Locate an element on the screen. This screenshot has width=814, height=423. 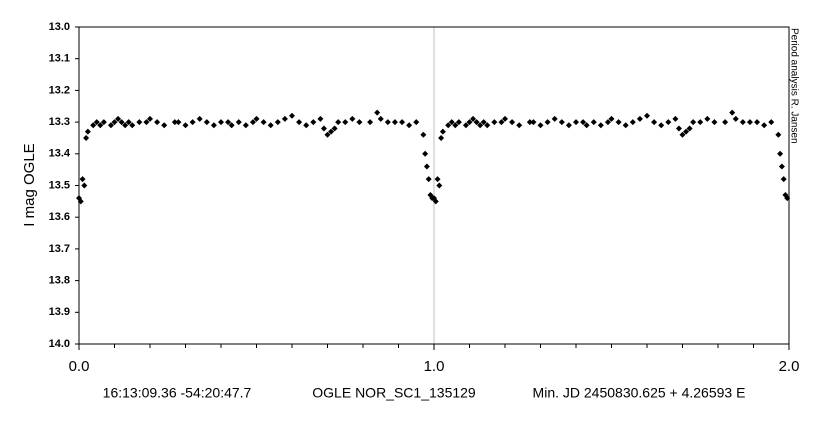
y-tick-label: 13.5 is located at coordinates (59, 185).